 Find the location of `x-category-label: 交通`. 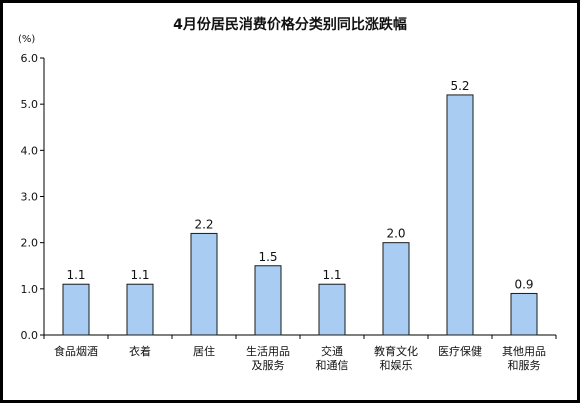

x-category-label: 交通 is located at coordinates (332, 351).